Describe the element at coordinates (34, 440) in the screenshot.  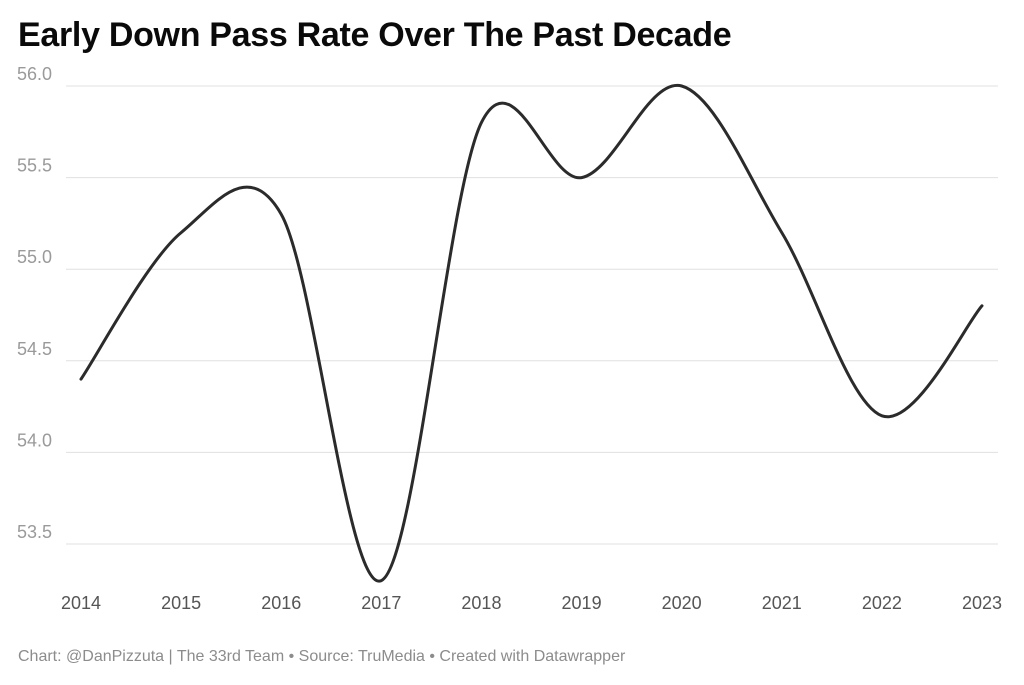
I see `y-tick-label: 54.0` at that location.